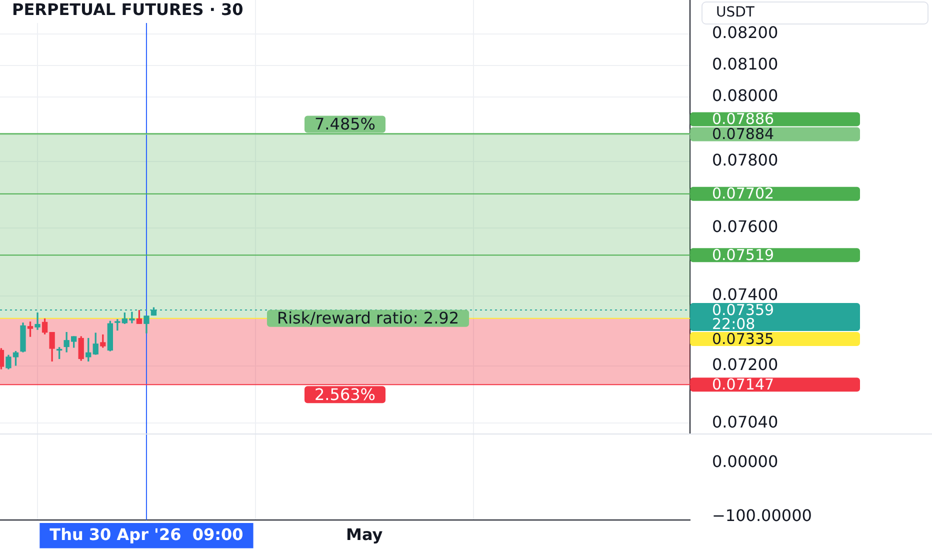 This screenshot has width=932, height=550. Describe the element at coordinates (745, 462) in the screenshot. I see `text: 0.00000` at that location.